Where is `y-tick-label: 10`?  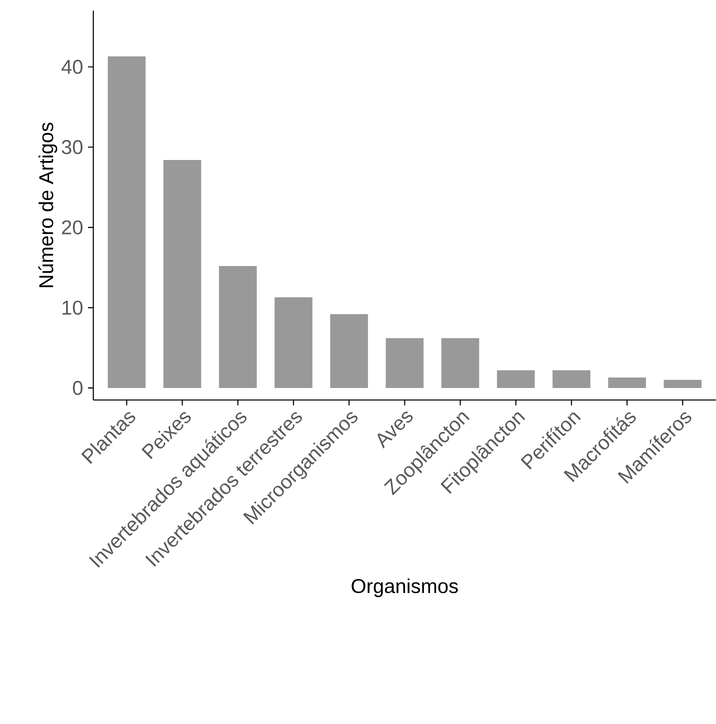
y-tick-label: 10 is located at coordinates (72, 307).